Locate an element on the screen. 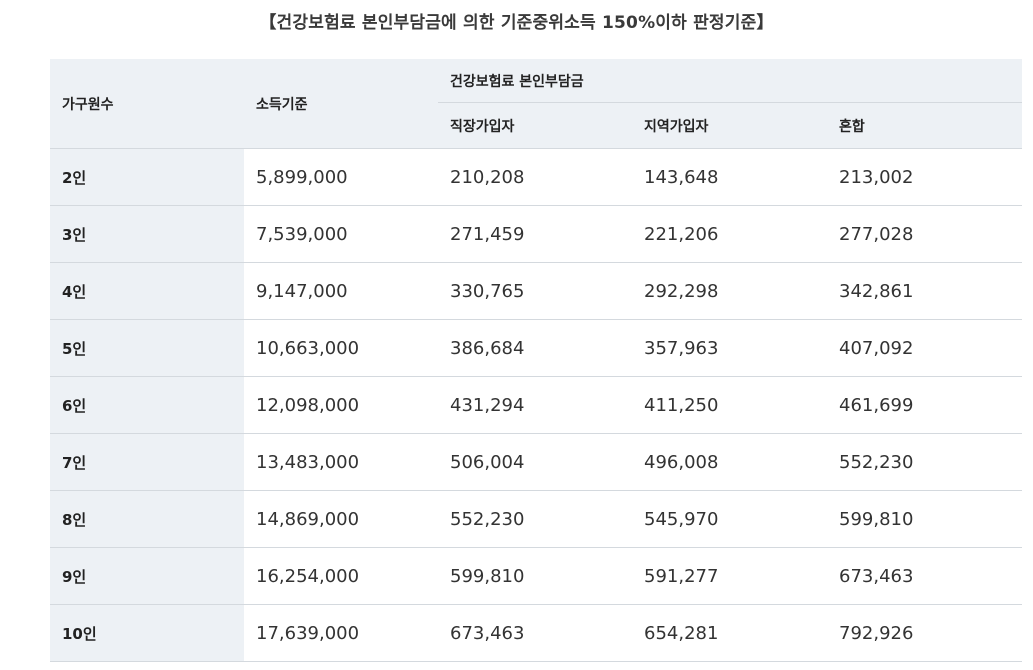 This screenshot has width=1033, height=670. table-row: 6인 12,098,000 431,294 411,250 461,699 is located at coordinates (536, 405).